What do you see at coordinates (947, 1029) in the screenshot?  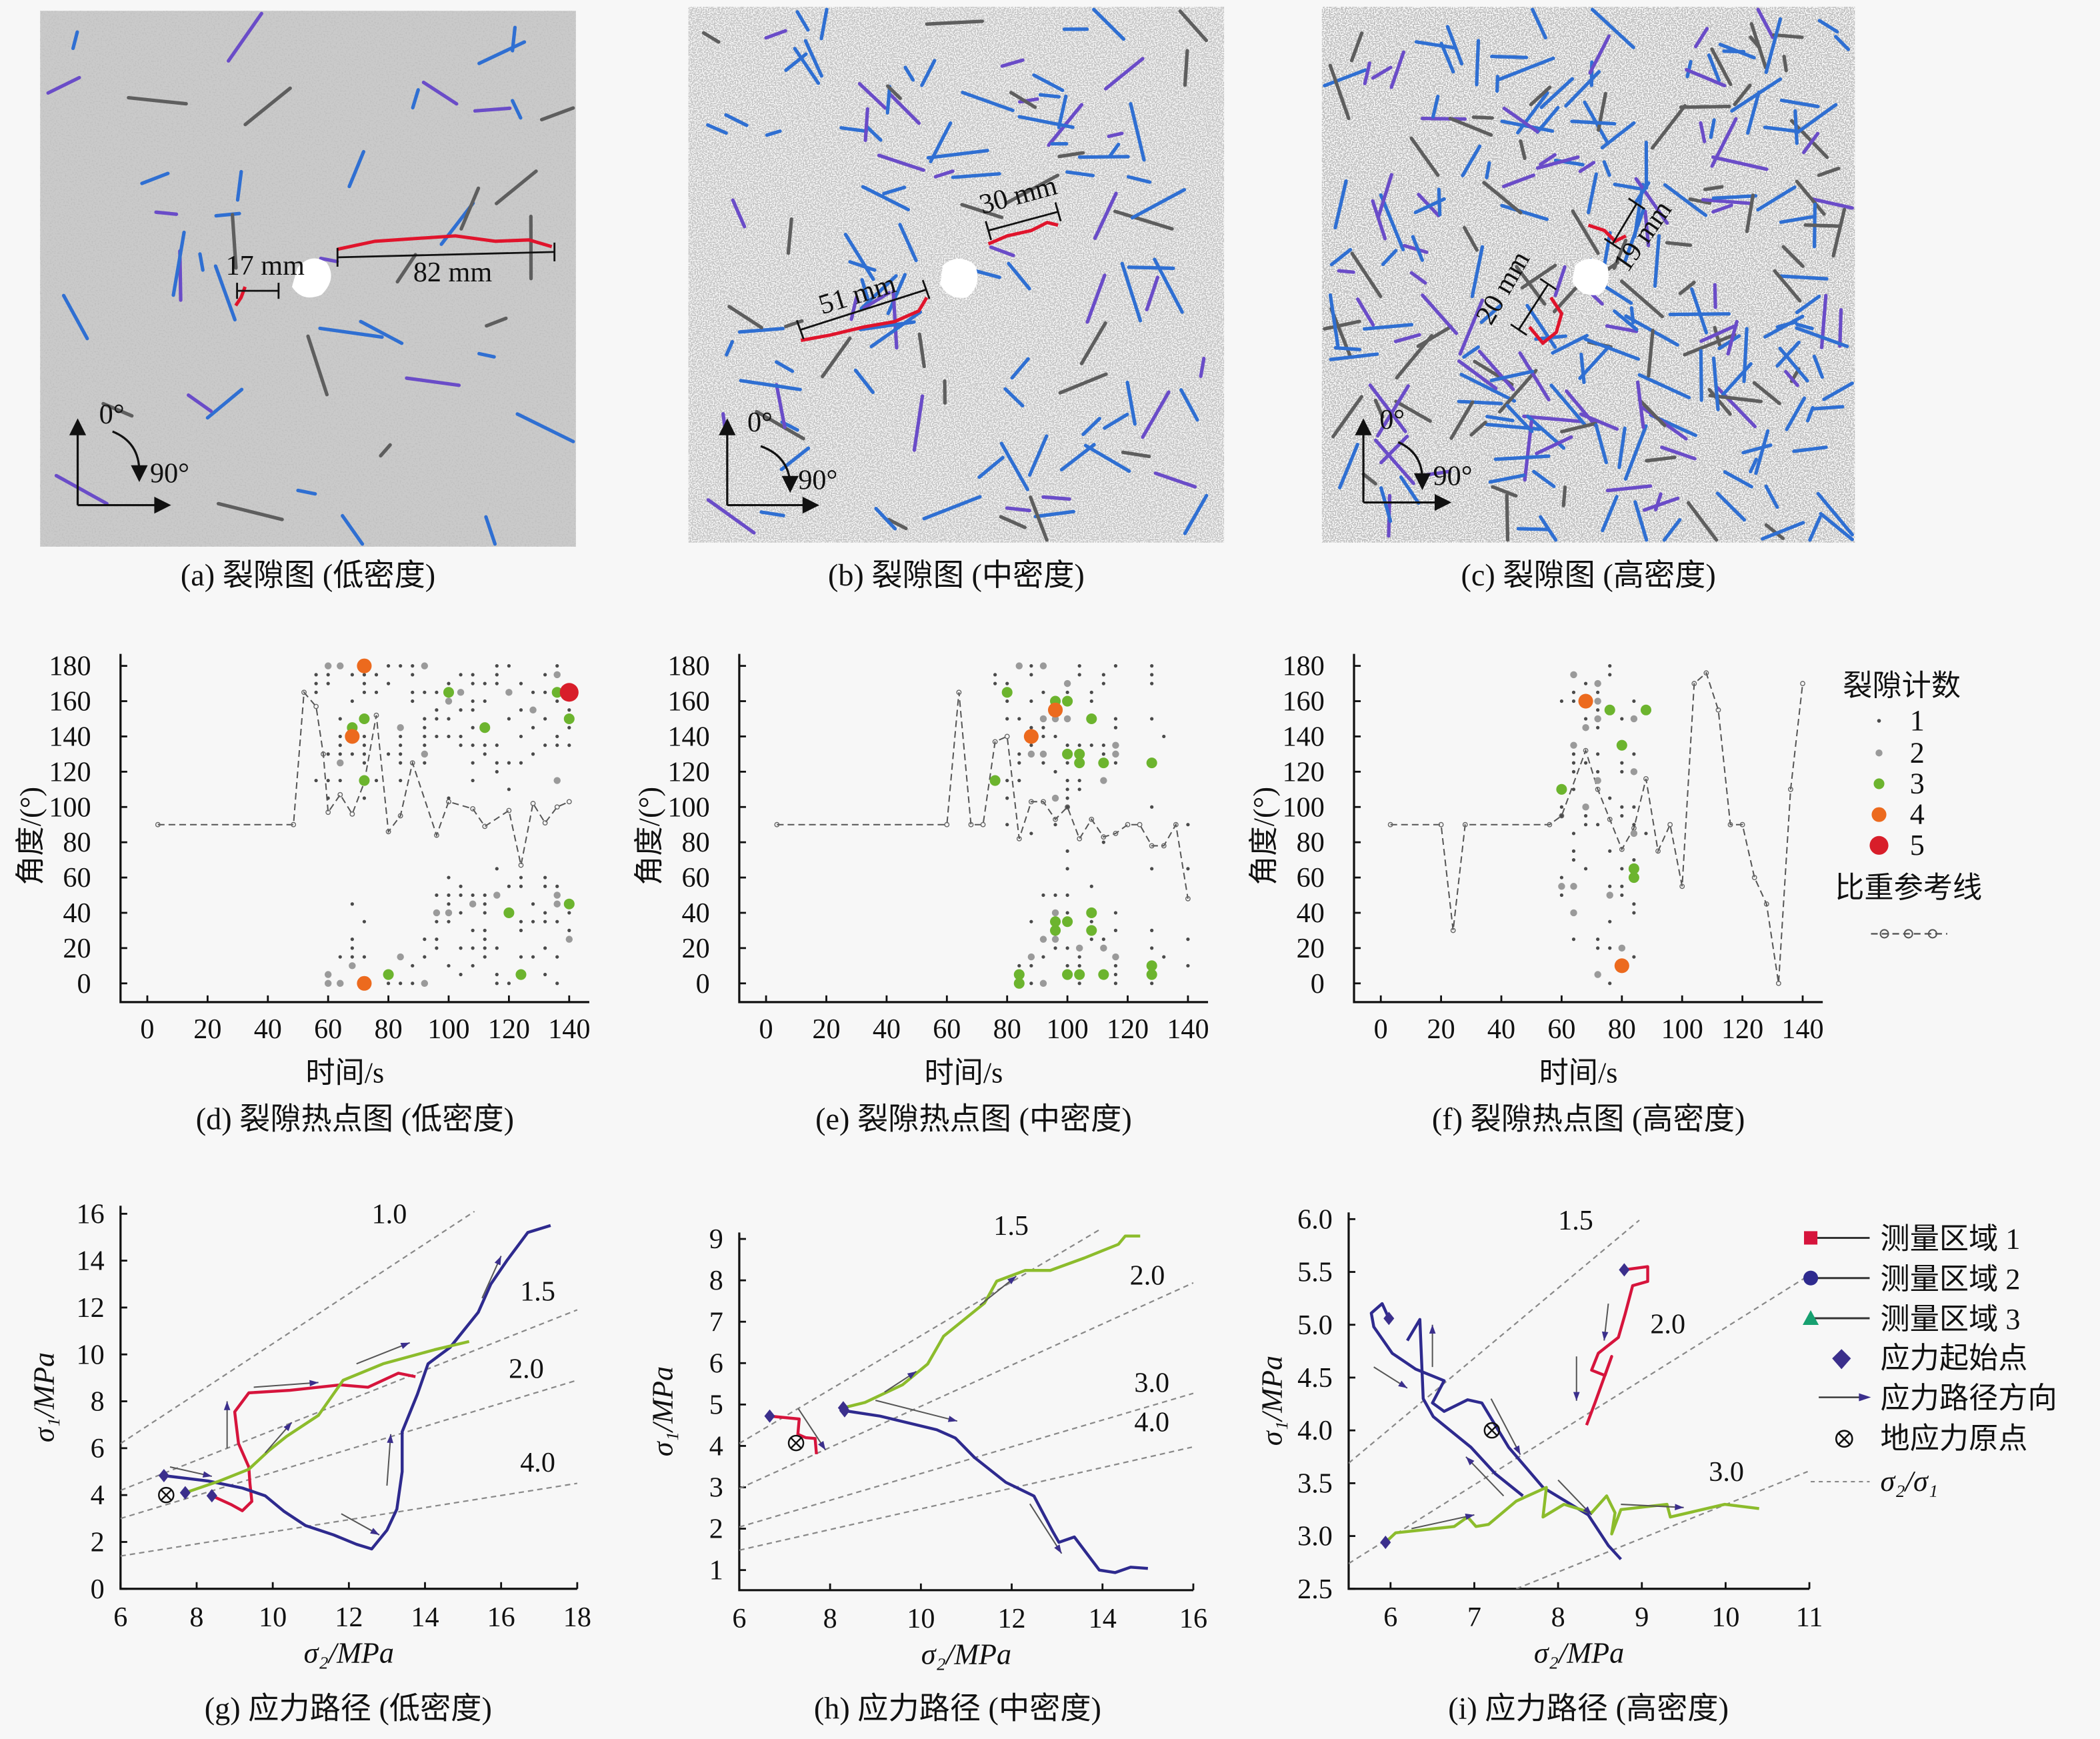 I see `x-tick-label: 60` at bounding box center [947, 1029].